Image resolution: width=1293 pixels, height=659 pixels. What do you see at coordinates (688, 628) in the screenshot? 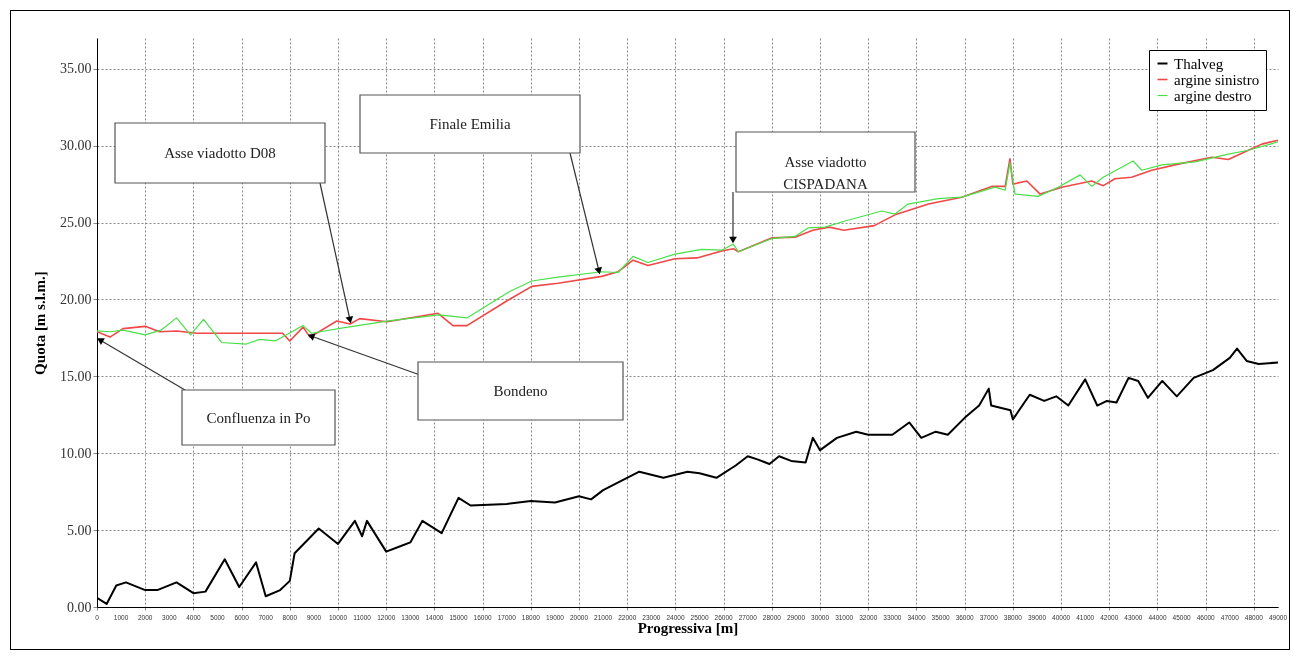
I see `x-axis-title: Progressiva [m]` at bounding box center [688, 628].